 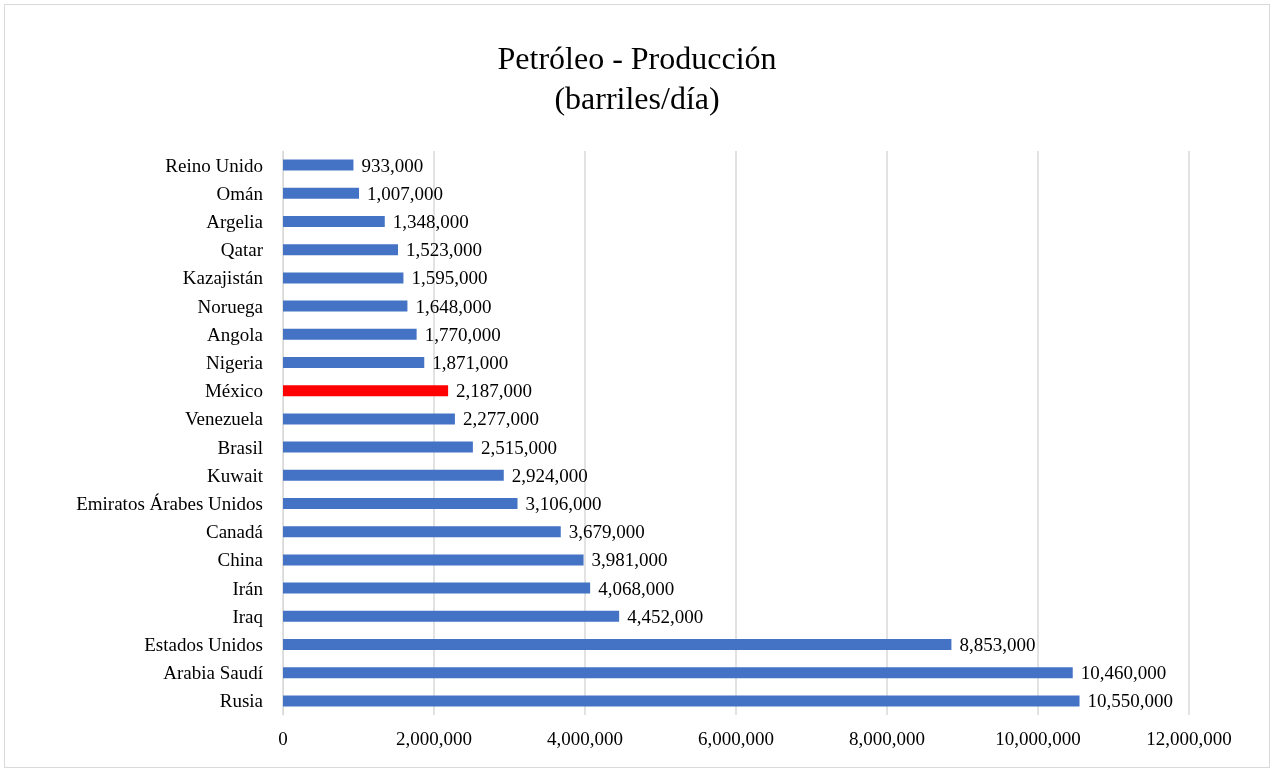 What do you see at coordinates (563, 503) in the screenshot?
I see `data-label: 3,106,000` at bounding box center [563, 503].